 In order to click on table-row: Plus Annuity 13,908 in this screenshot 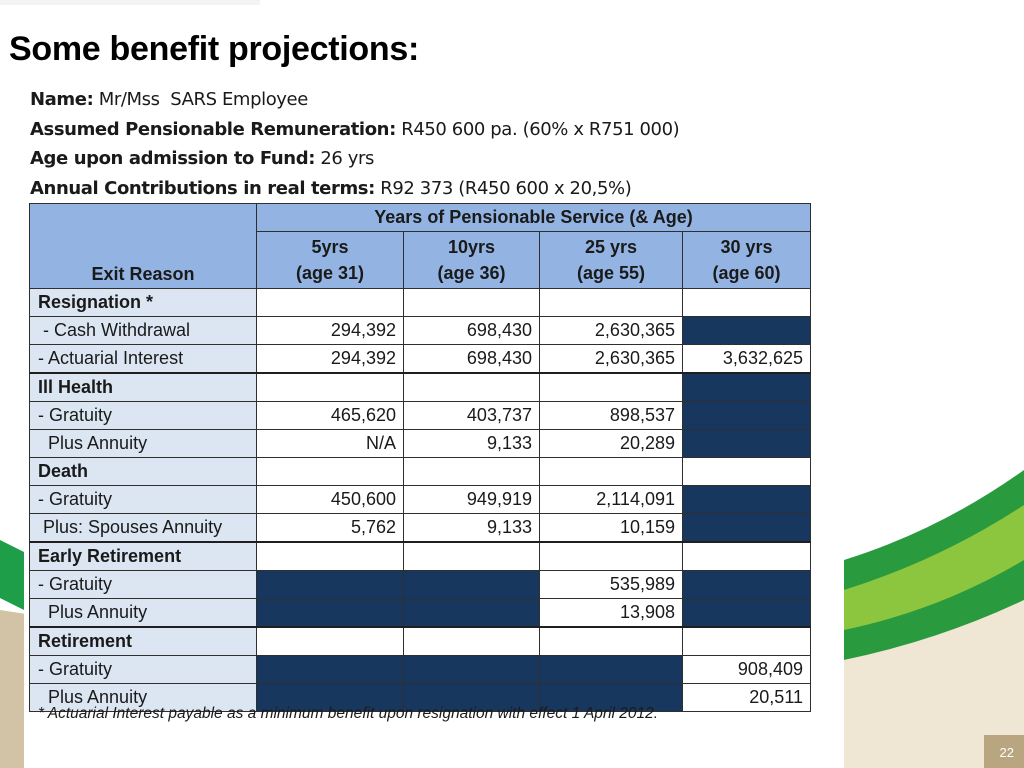, I will do `click(420, 613)`.